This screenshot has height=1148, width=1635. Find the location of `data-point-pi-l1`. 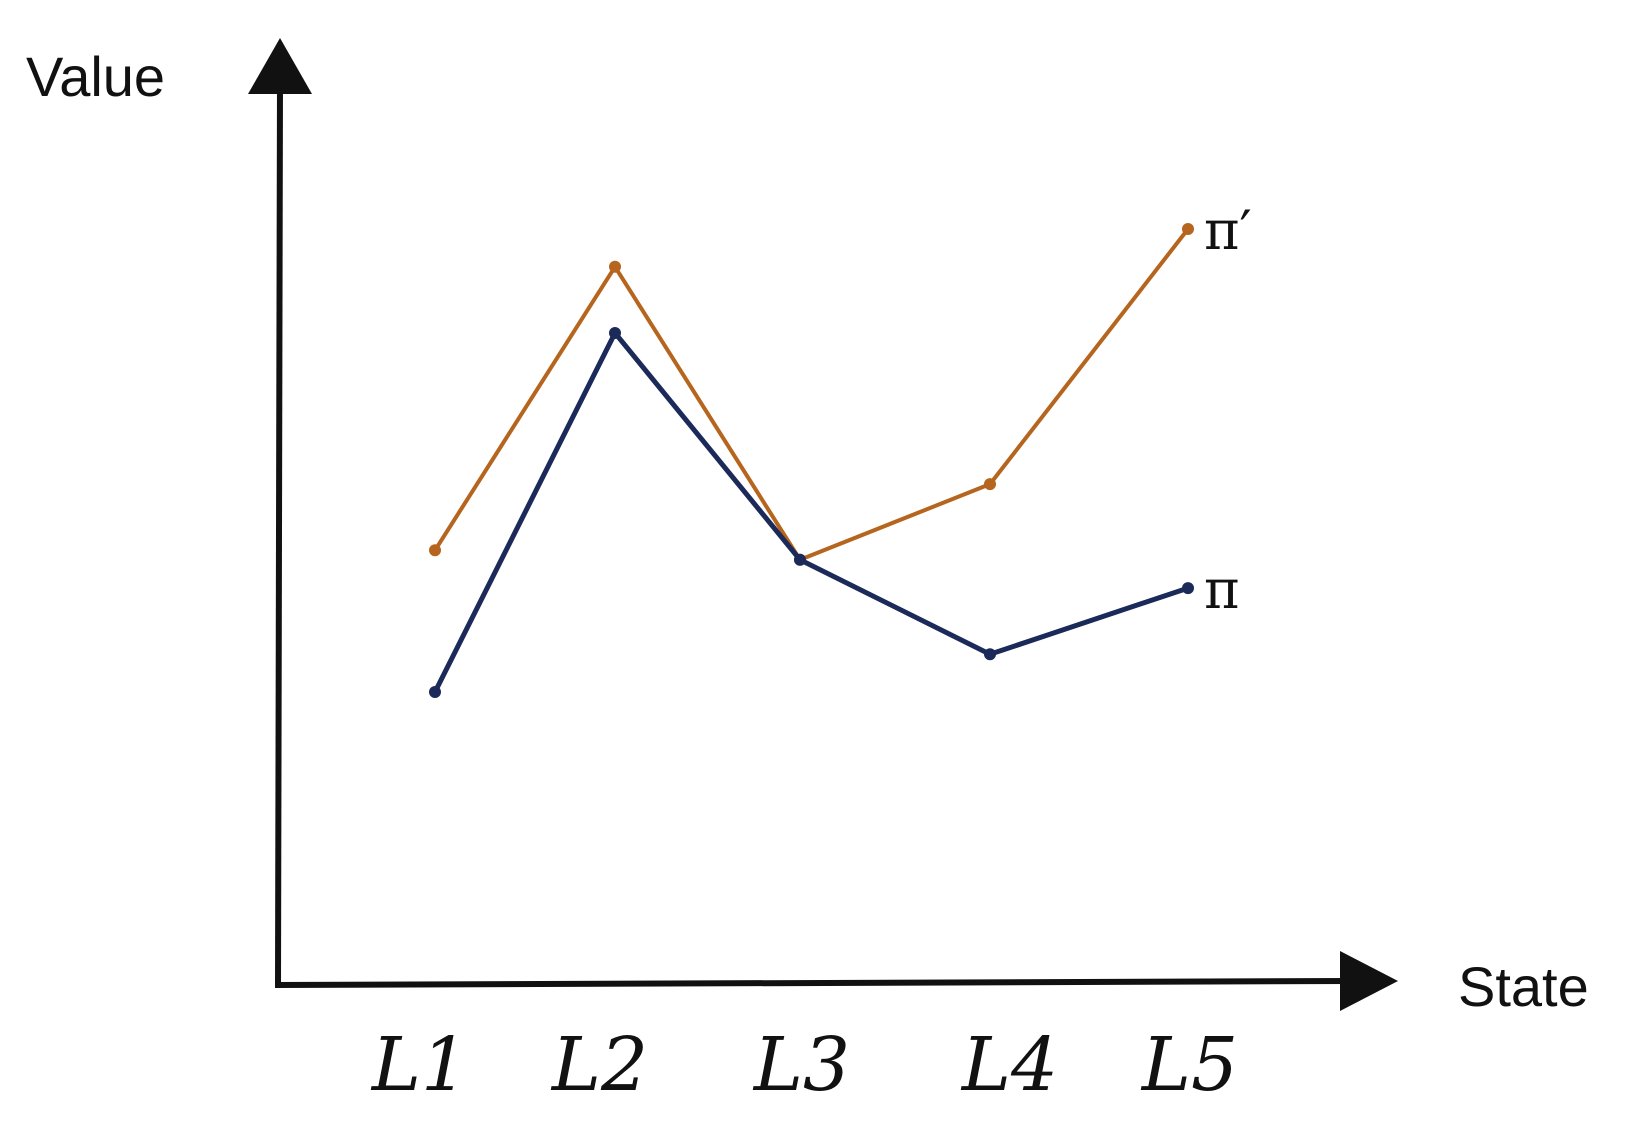

data-point-pi-l1 is located at coordinates (435, 692).